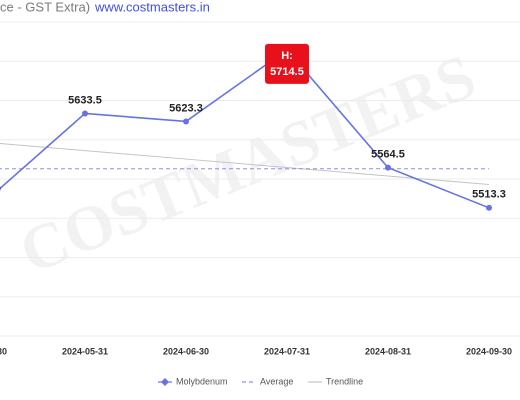  Describe the element at coordinates (85, 100) in the screenshot. I see `data-label: 5633.5` at that location.